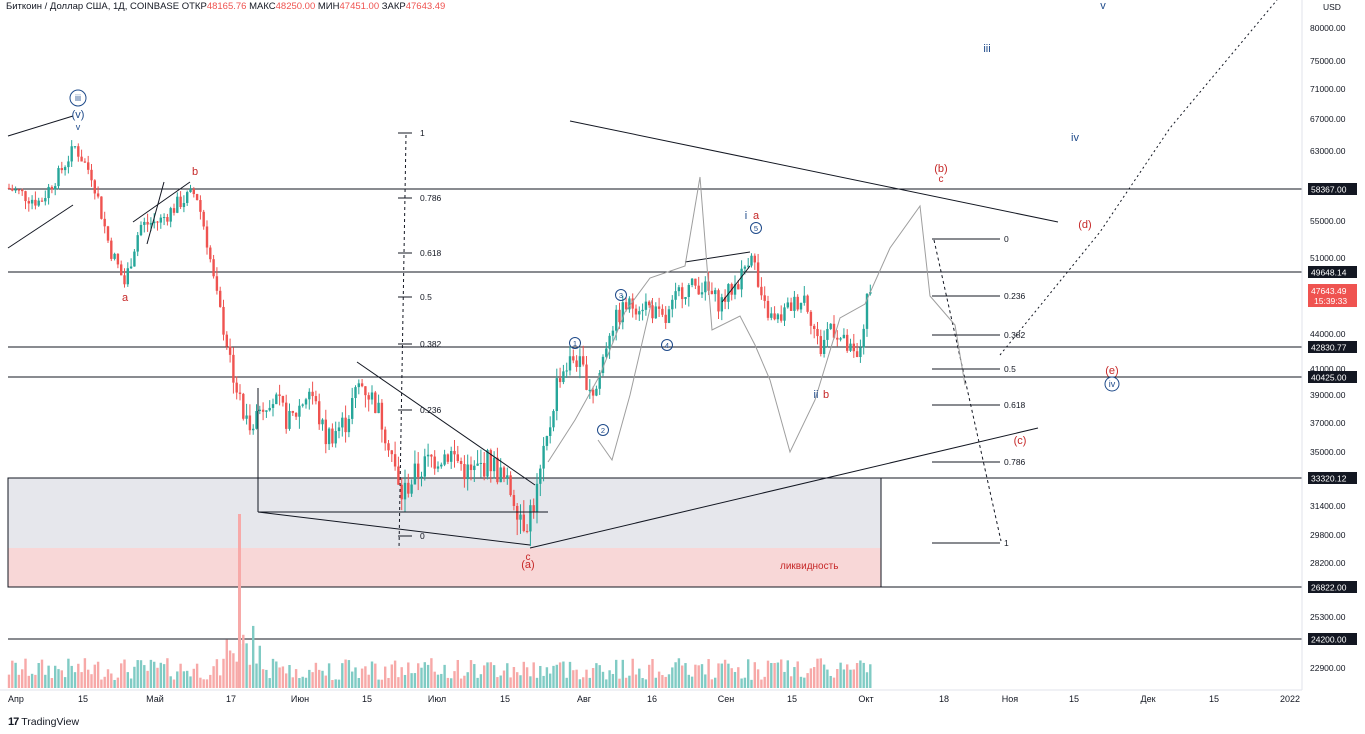  I want to click on date-tick: Июл, so click(437, 699).